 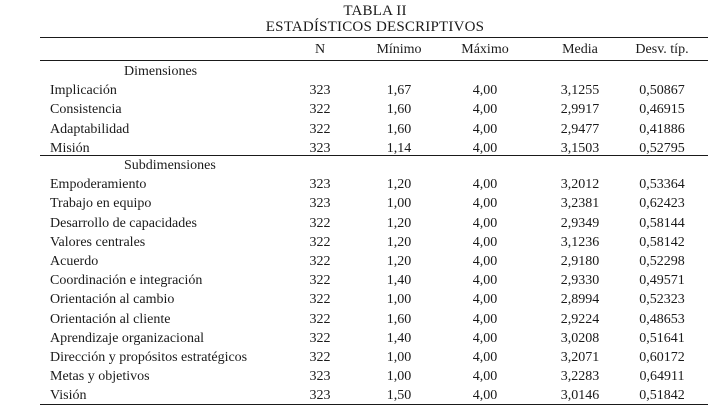 What do you see at coordinates (662, 377) in the screenshot?
I see `cell-sd: 0,64911` at bounding box center [662, 377].